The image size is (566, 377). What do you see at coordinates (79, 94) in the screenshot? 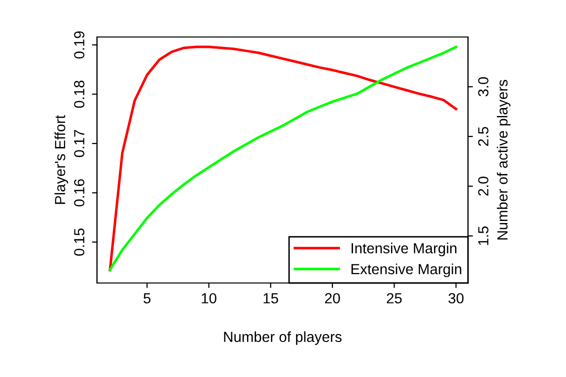
I see `y-tick-label: 0.18` at bounding box center [79, 94].